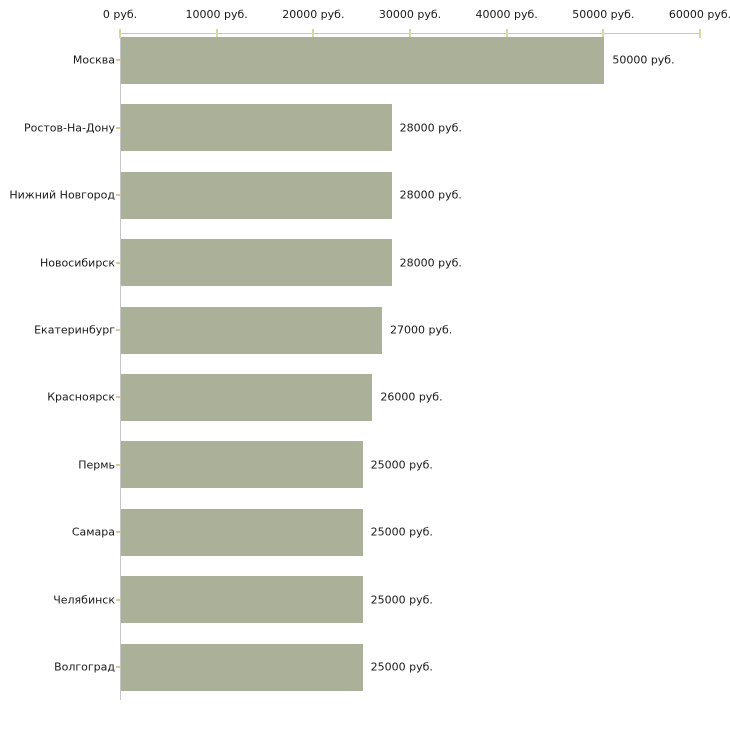 This screenshot has width=730, height=730. What do you see at coordinates (77, 263) in the screenshot?
I see `category-label: Новосибирск` at bounding box center [77, 263].